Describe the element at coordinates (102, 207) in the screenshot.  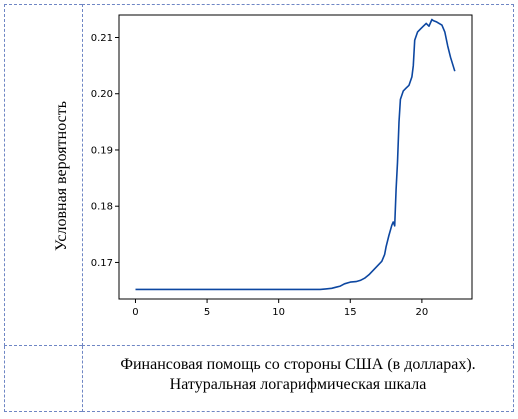
I see `y-tick-label: 0.18` at that location.